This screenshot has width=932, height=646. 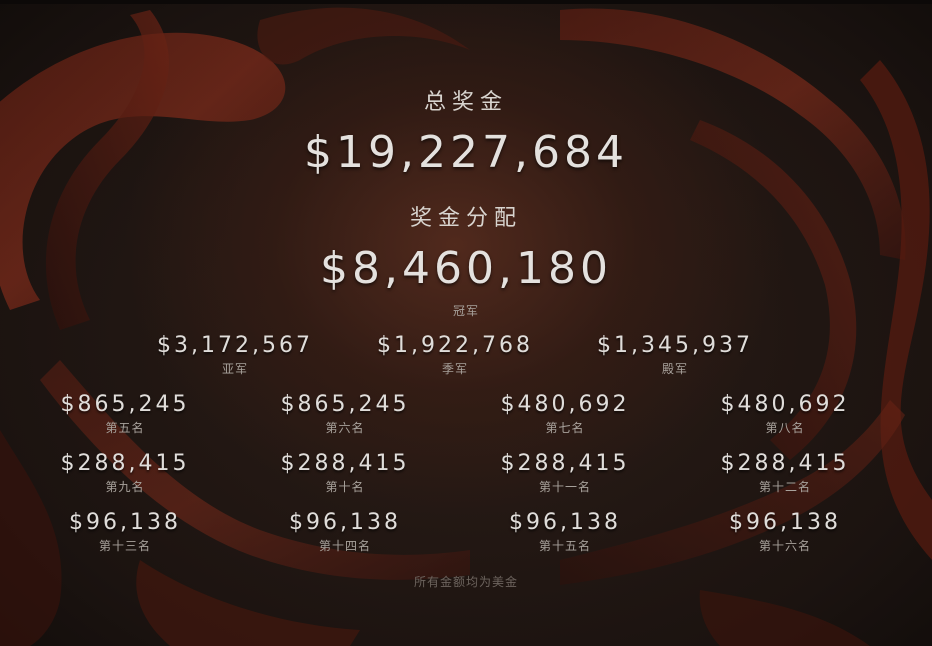 I want to click on prize-place: 第十三名, so click(x=124, y=546).